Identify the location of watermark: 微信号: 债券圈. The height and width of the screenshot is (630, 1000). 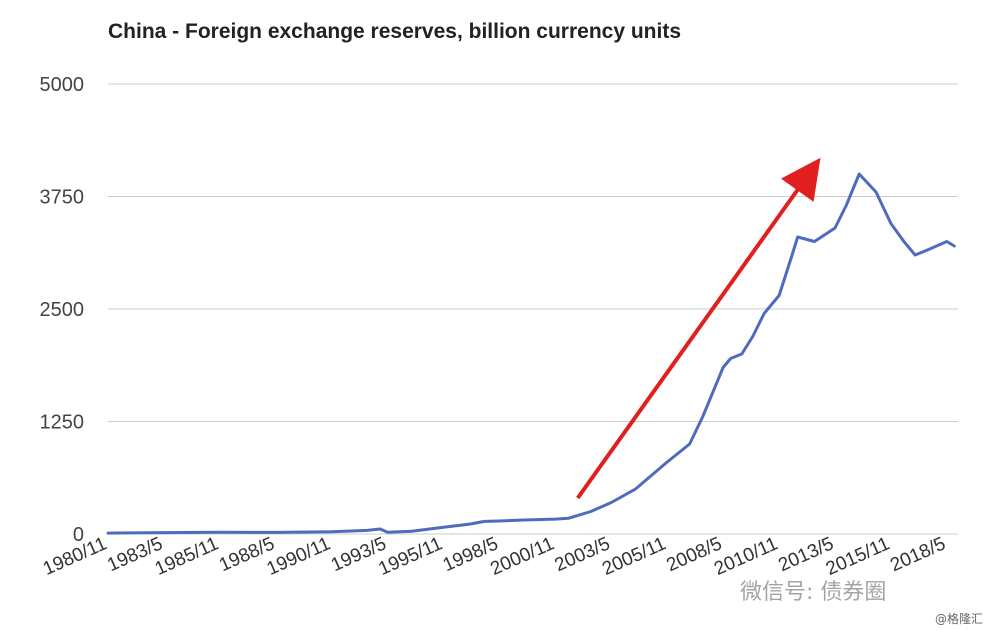
(813, 590).